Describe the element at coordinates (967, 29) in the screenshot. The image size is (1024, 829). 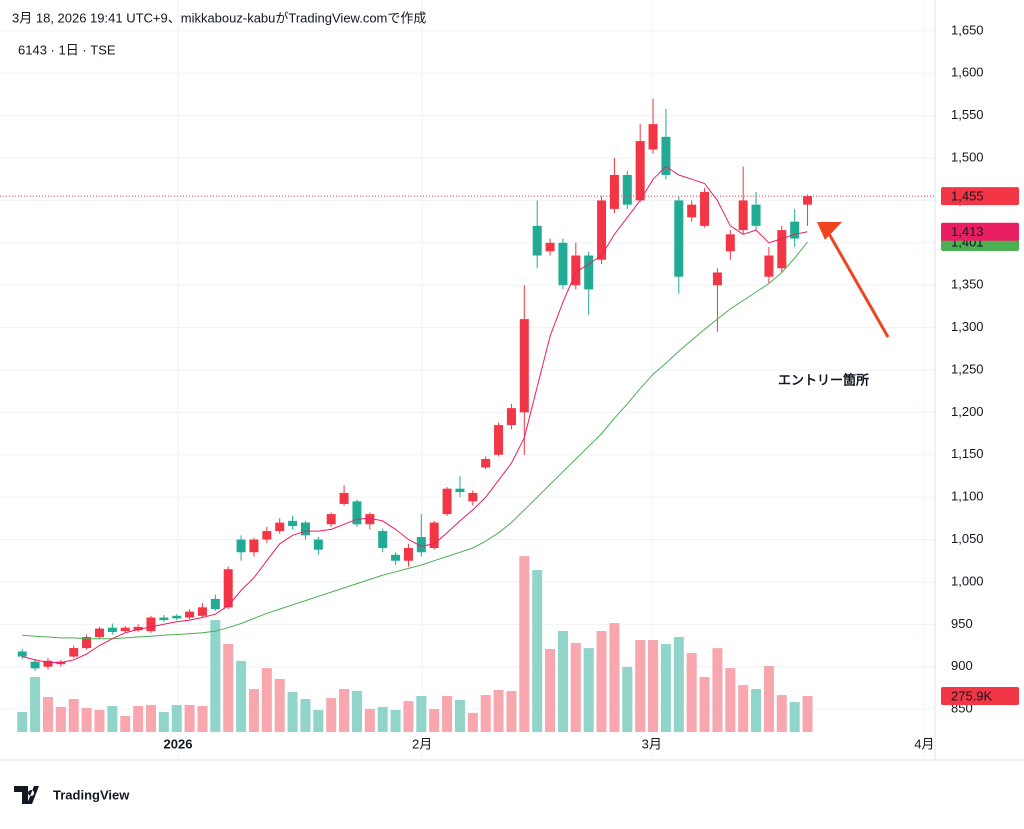
I see `y-tick-label: 1,650` at that location.